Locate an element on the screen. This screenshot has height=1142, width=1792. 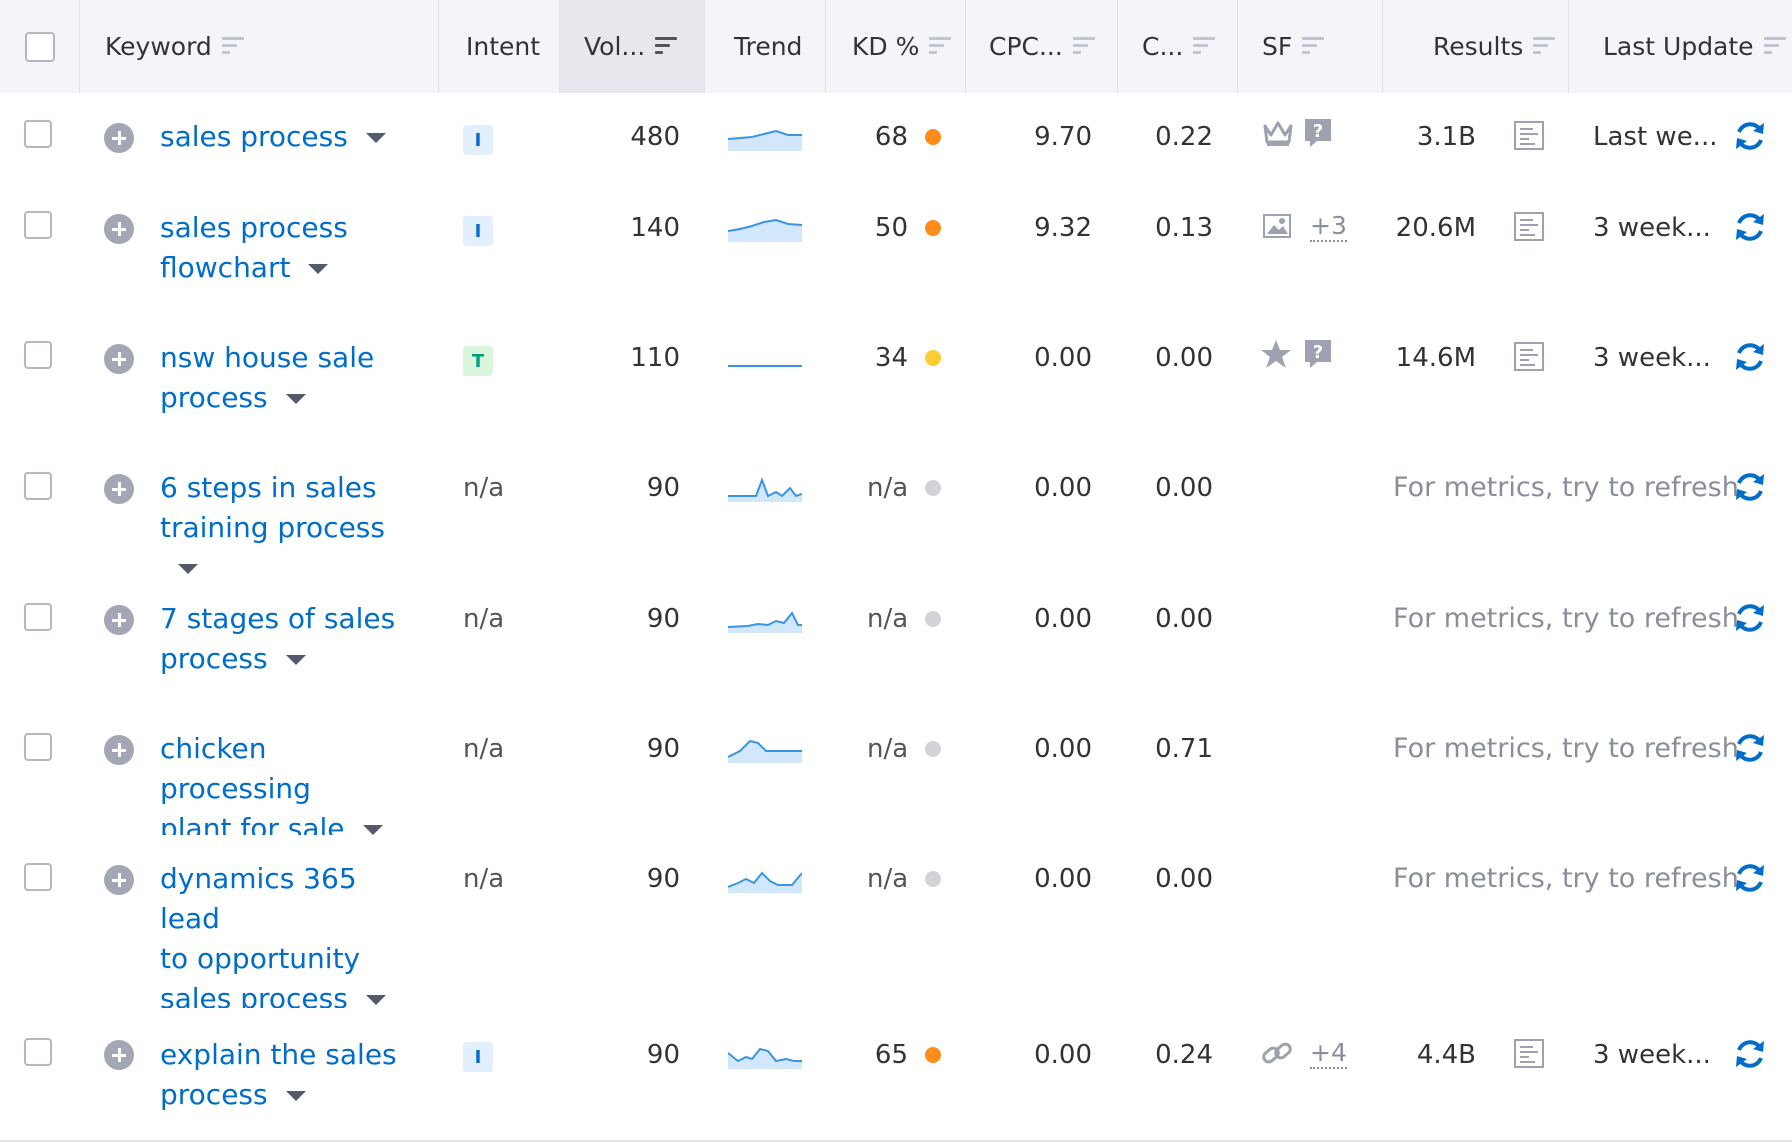
keyword-text: flowchart is located at coordinates (225, 267).